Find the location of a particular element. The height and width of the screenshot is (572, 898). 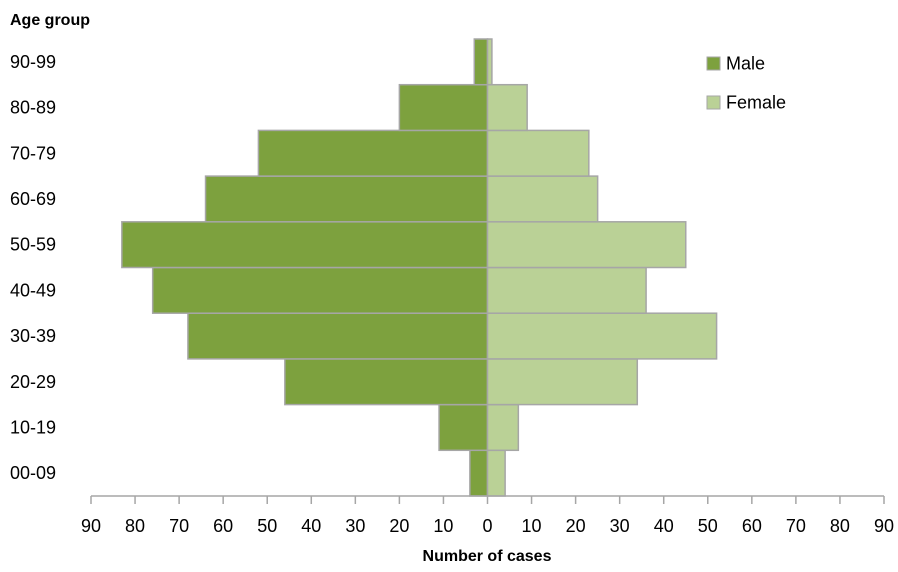

y-category-label: 30-39 is located at coordinates (33, 336).